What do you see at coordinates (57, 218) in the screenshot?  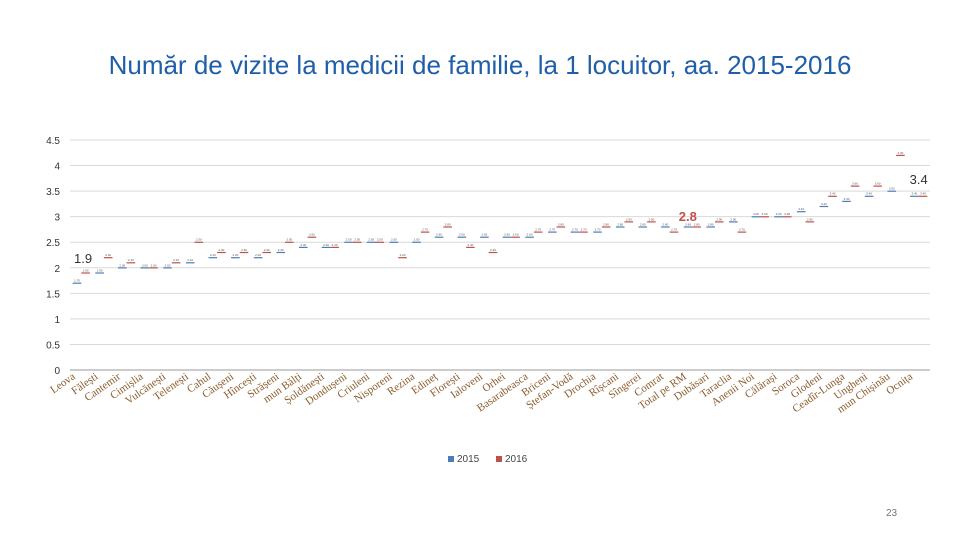 I see `y-tick-label: 3` at bounding box center [57, 218].